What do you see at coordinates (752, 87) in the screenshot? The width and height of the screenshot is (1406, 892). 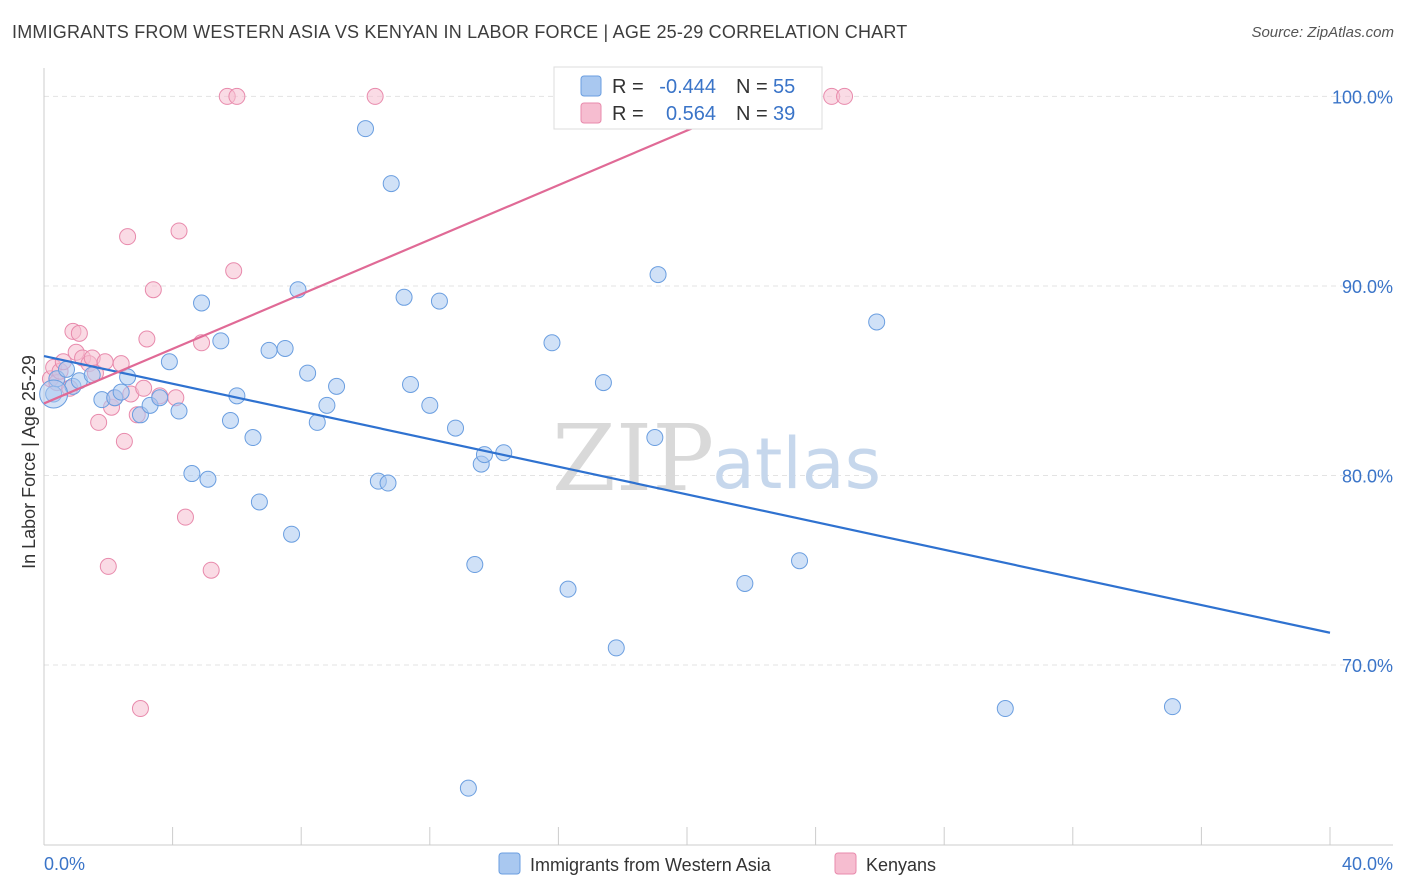 I see `stats-blue-n-label: N =` at bounding box center [752, 87].